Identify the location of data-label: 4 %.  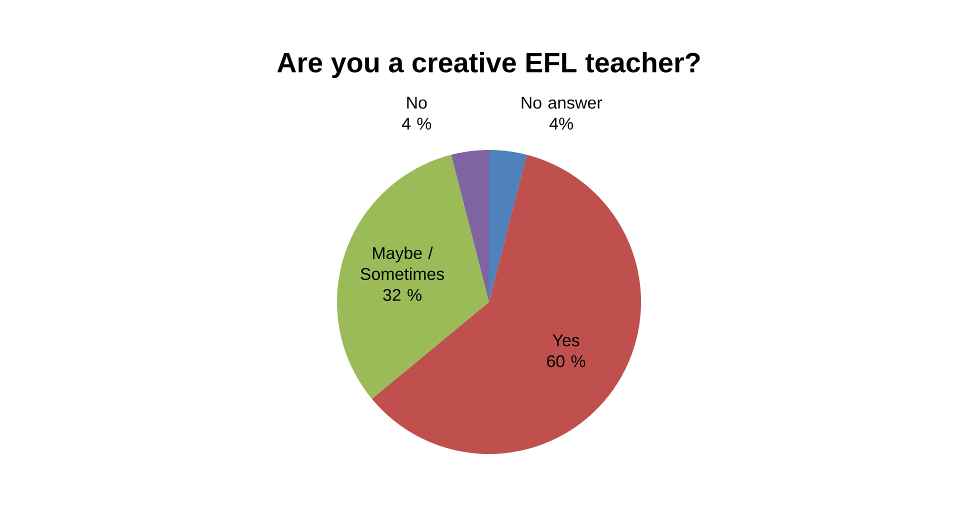
(417, 124).